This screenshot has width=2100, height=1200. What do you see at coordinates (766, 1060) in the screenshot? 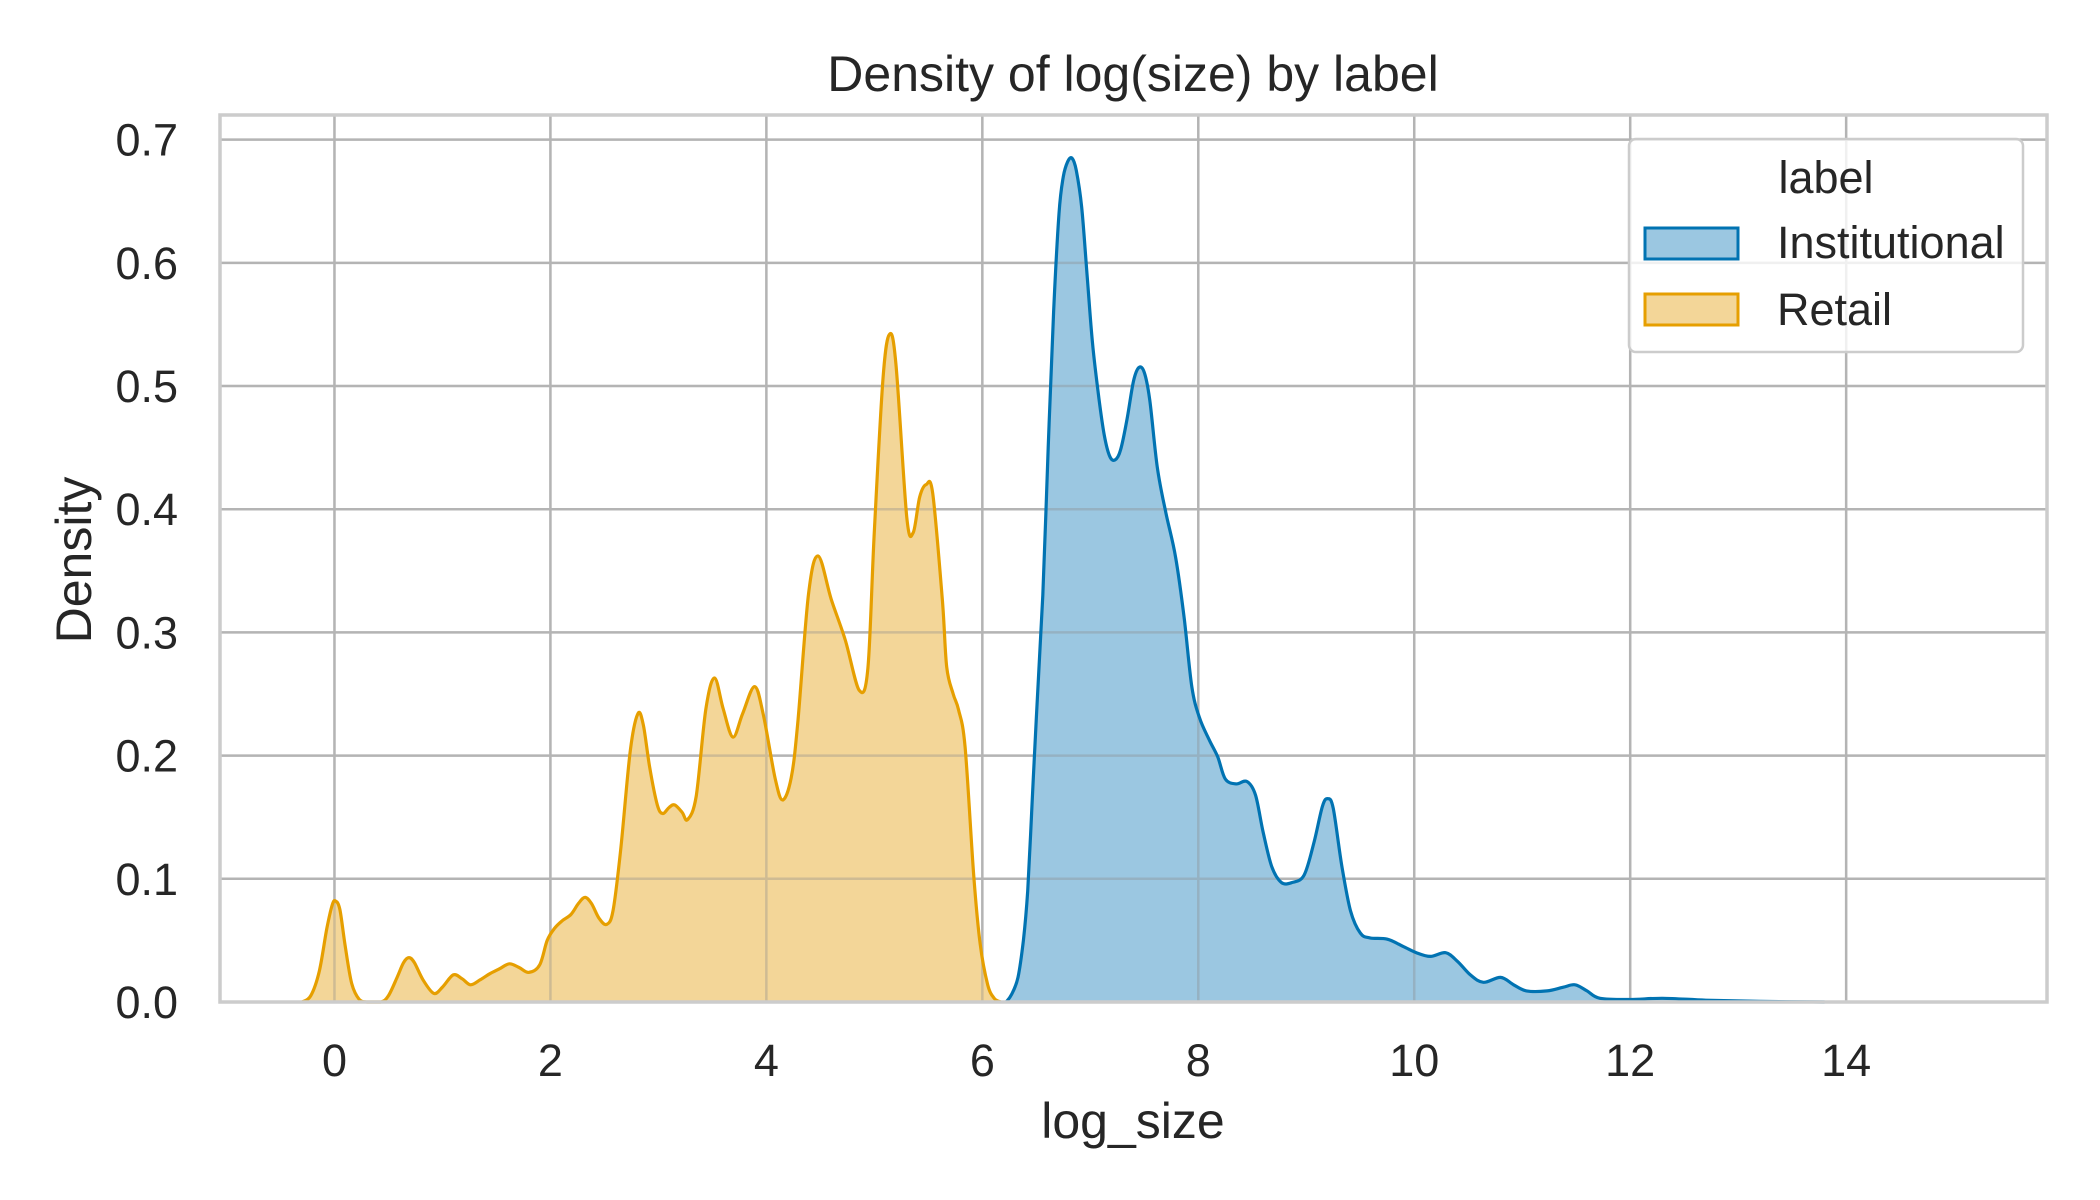
I see `x-tick-label: 4` at bounding box center [766, 1060].